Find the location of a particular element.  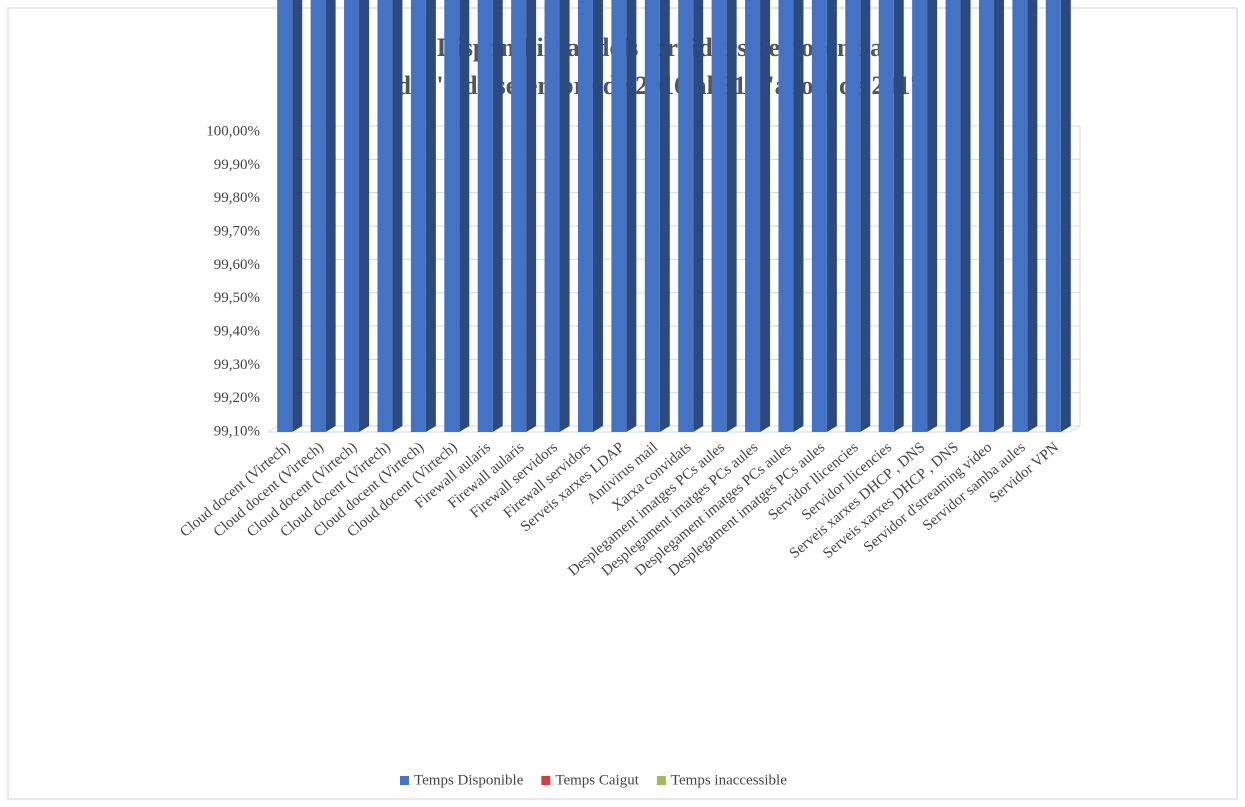

y-tick-label: 99,10% is located at coordinates (237, 431).